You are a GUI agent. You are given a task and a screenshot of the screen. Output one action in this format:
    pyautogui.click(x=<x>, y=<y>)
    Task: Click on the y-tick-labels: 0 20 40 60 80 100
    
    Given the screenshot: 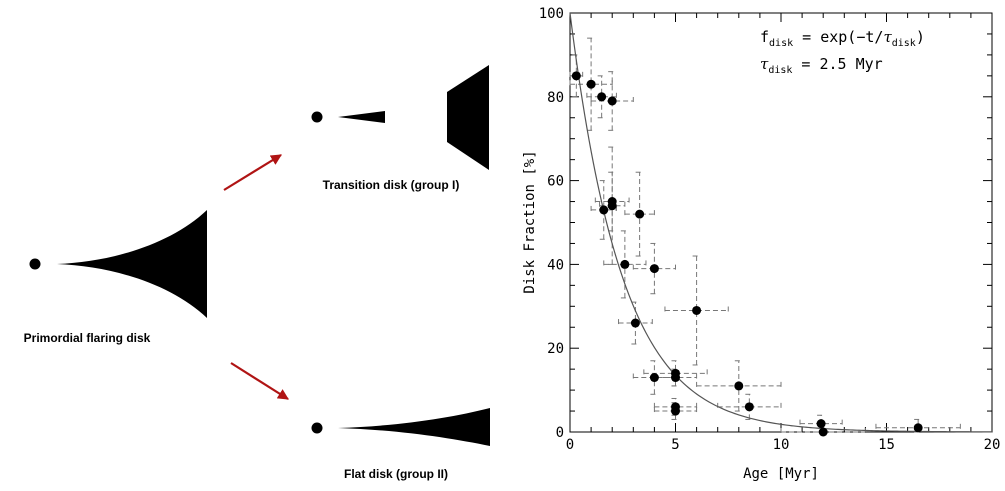 What is the action you would take?
    pyautogui.click(x=551, y=223)
    